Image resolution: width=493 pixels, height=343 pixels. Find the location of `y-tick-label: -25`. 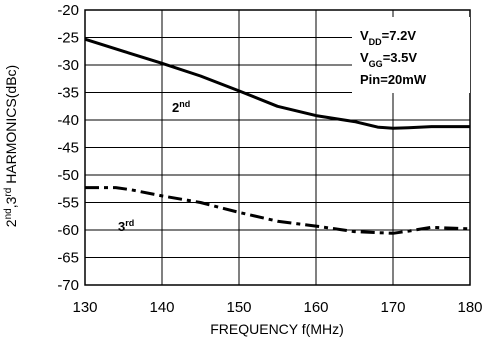

y-tick-label: -25 is located at coordinates (68, 38).